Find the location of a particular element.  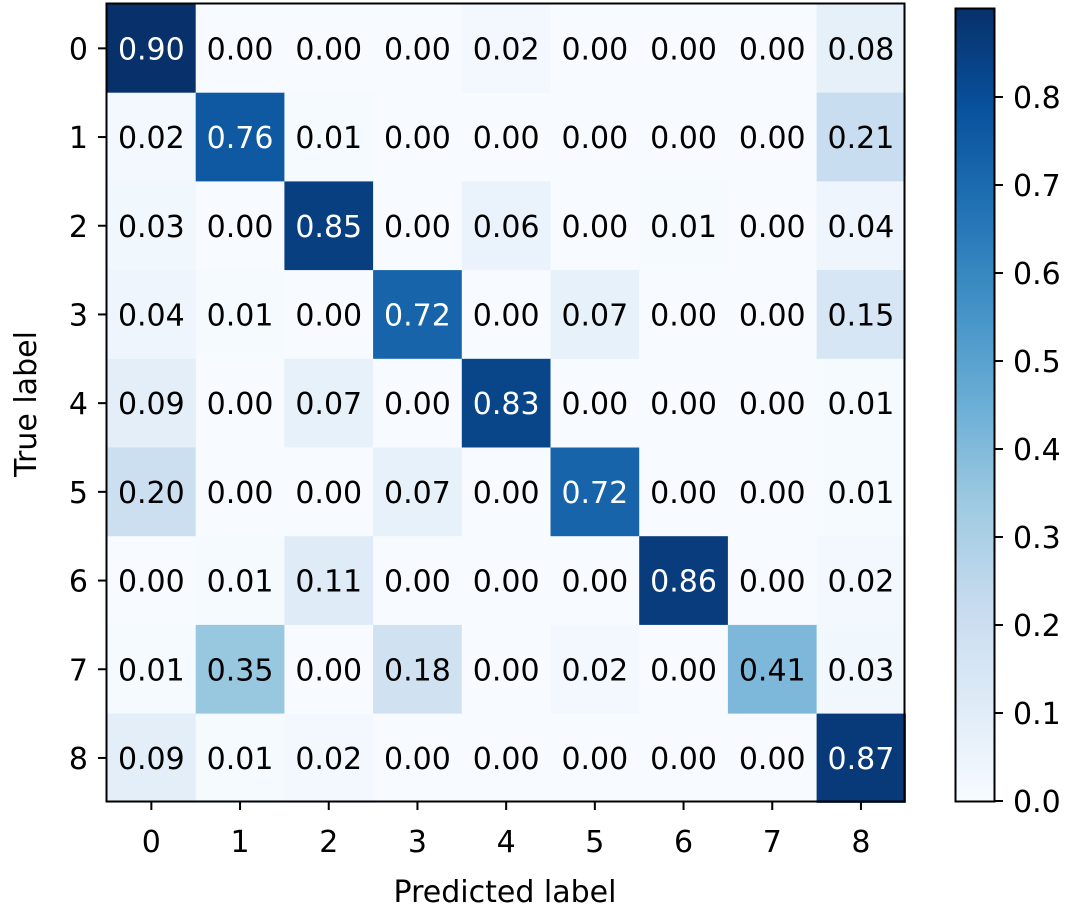

cell-value-label: 0.04 is located at coordinates (861, 227).